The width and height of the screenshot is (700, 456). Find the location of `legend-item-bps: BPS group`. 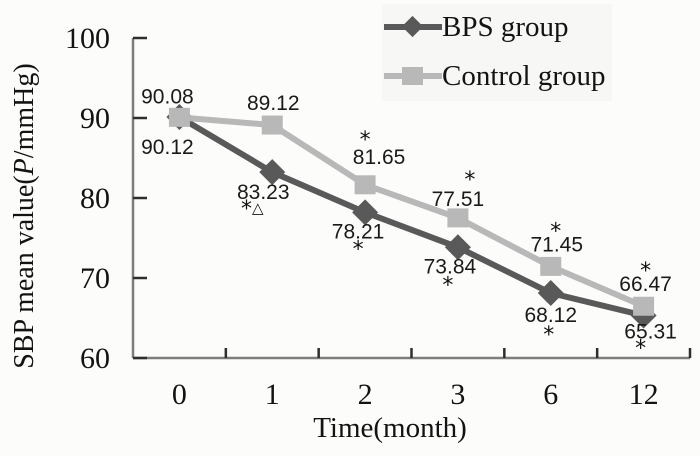

legend-item-bps: BPS group is located at coordinates (495, 27).